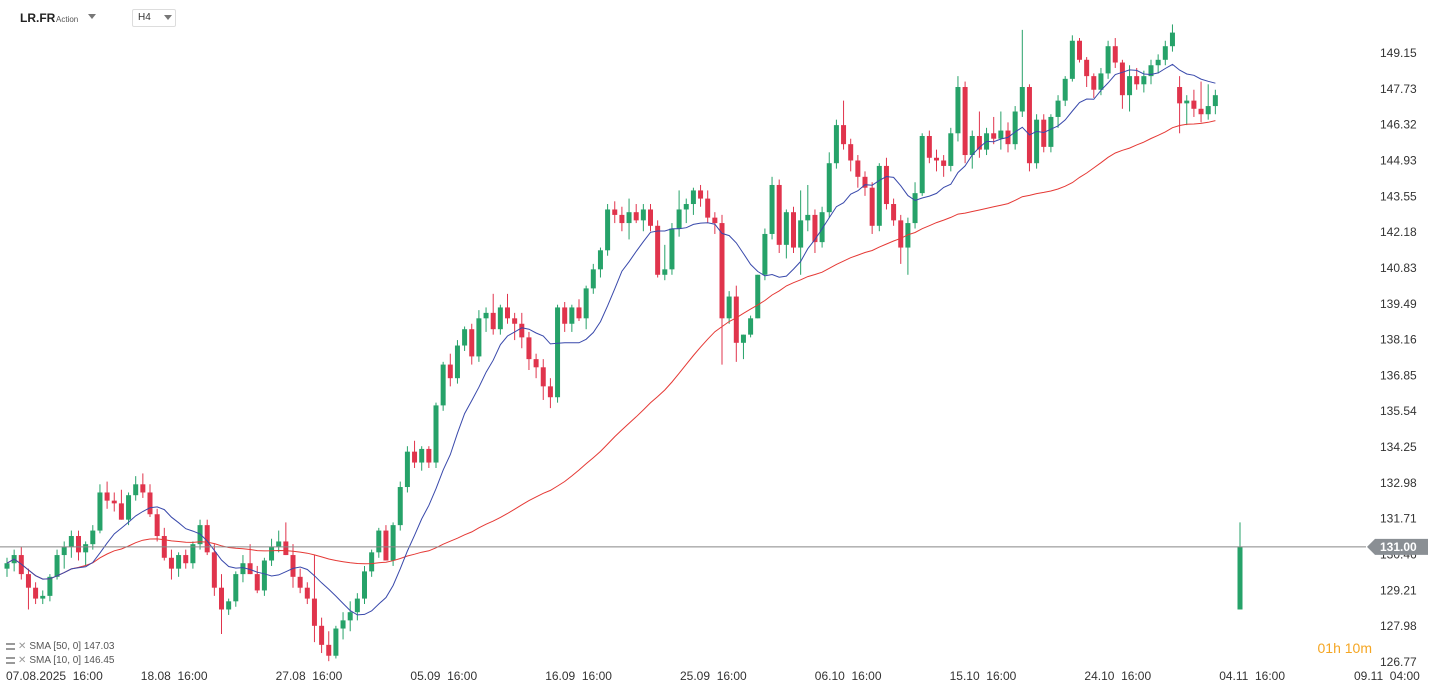 The height and width of the screenshot is (693, 1440). What do you see at coordinates (1398, 590) in the screenshot?
I see `y-tick-label: 129.21` at bounding box center [1398, 590].